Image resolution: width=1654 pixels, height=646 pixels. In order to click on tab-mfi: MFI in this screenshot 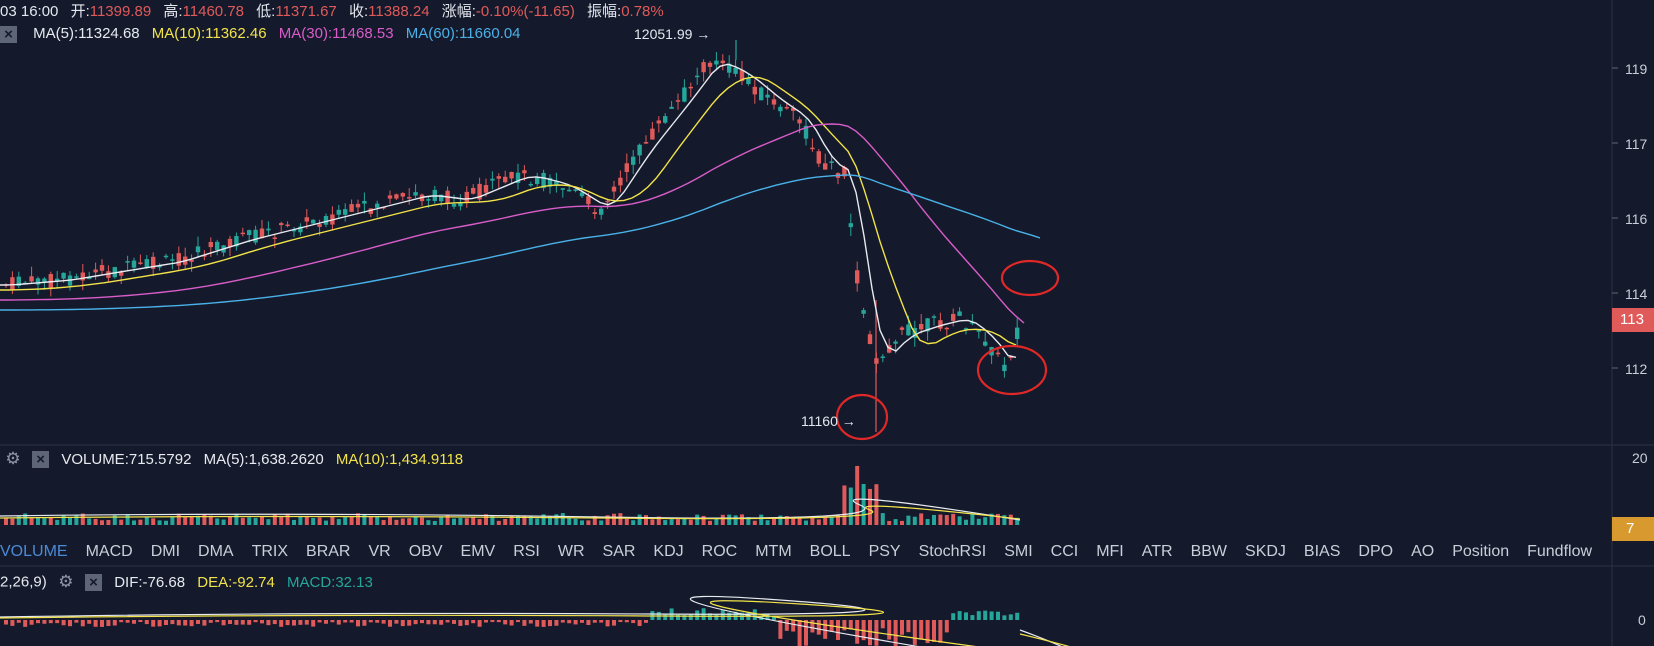, I will do `click(1110, 551)`.